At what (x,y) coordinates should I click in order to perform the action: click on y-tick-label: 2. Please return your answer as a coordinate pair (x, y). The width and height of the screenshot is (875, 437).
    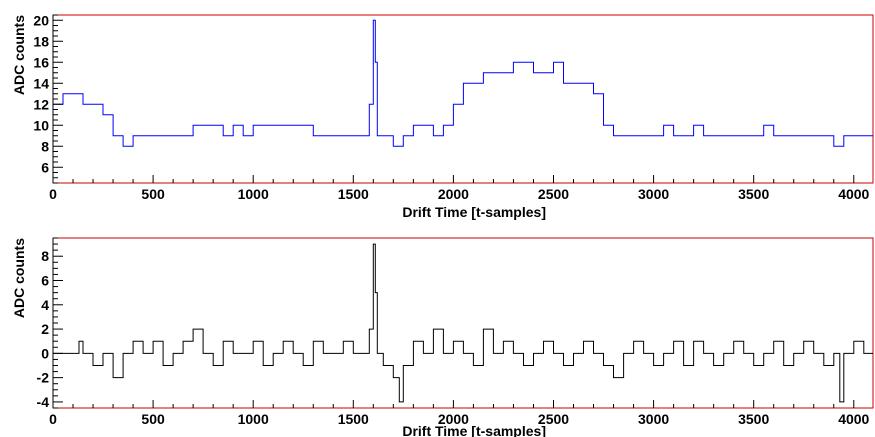
    Looking at the image, I should click on (45, 329).